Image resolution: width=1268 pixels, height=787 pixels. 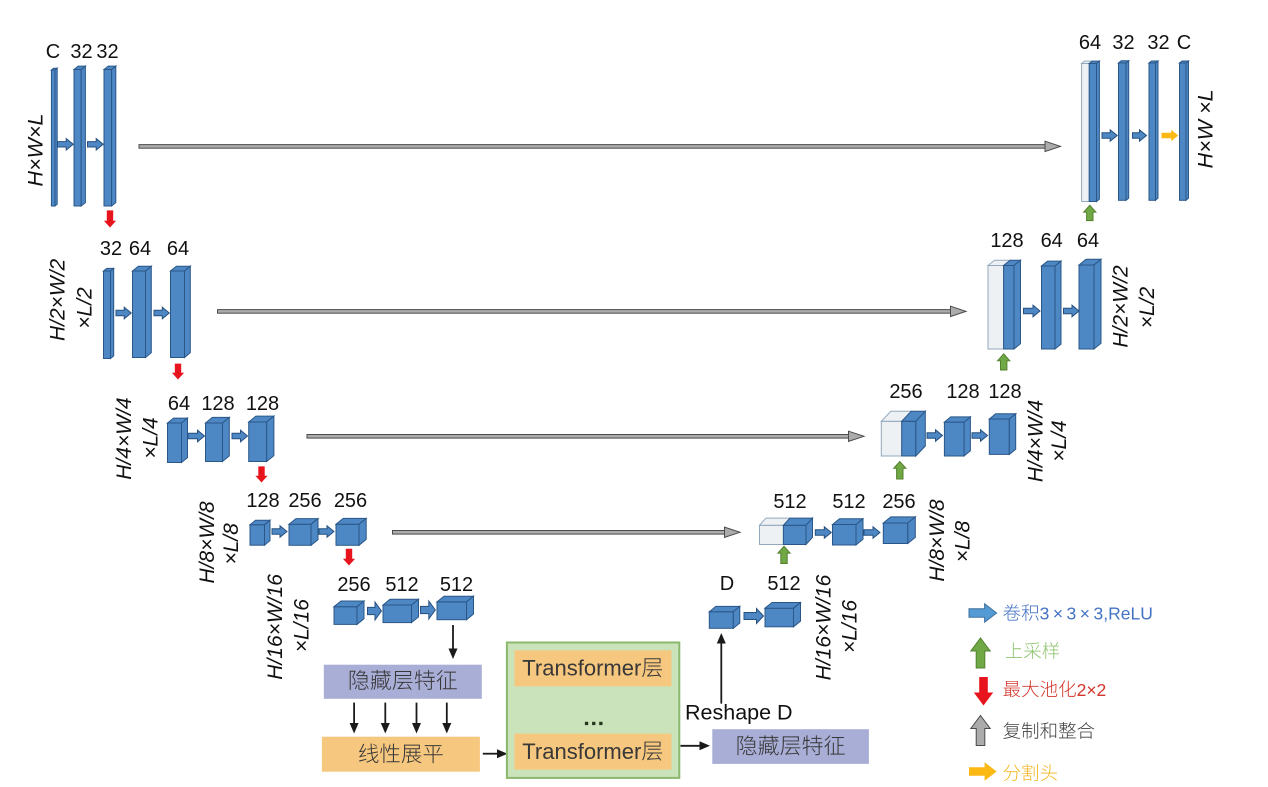 I want to click on svg-text: H×W ×L, so click(x=1206, y=128).